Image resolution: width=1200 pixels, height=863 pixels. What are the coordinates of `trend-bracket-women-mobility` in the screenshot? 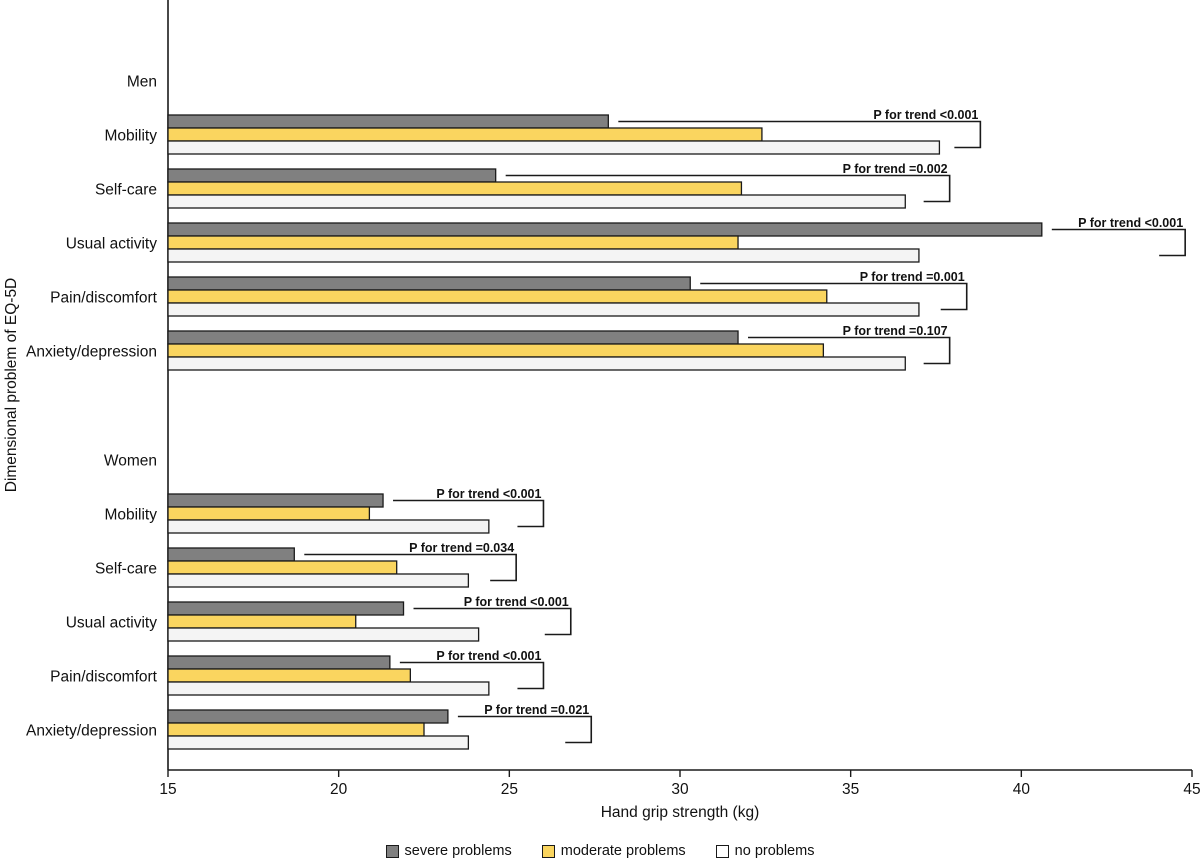 It's located at (469, 513).